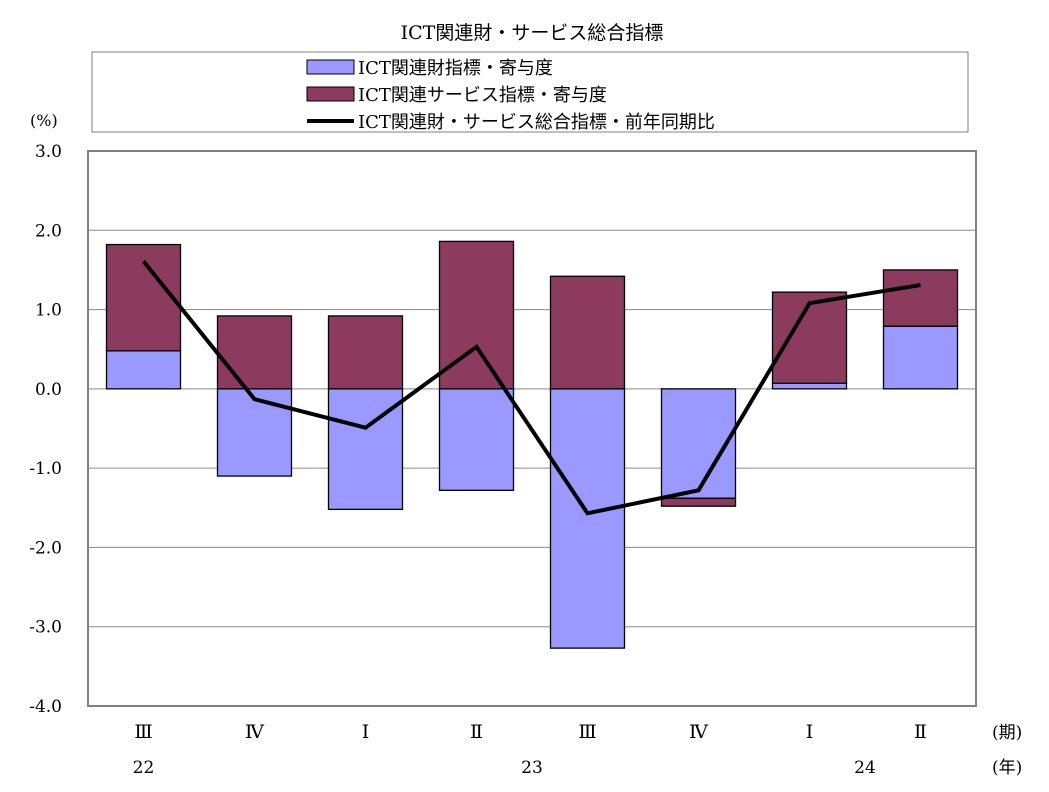 This screenshot has height=792, width=1049. Describe the element at coordinates (44, 120) in the screenshot. I see `y-axis-unit: (%)` at that location.